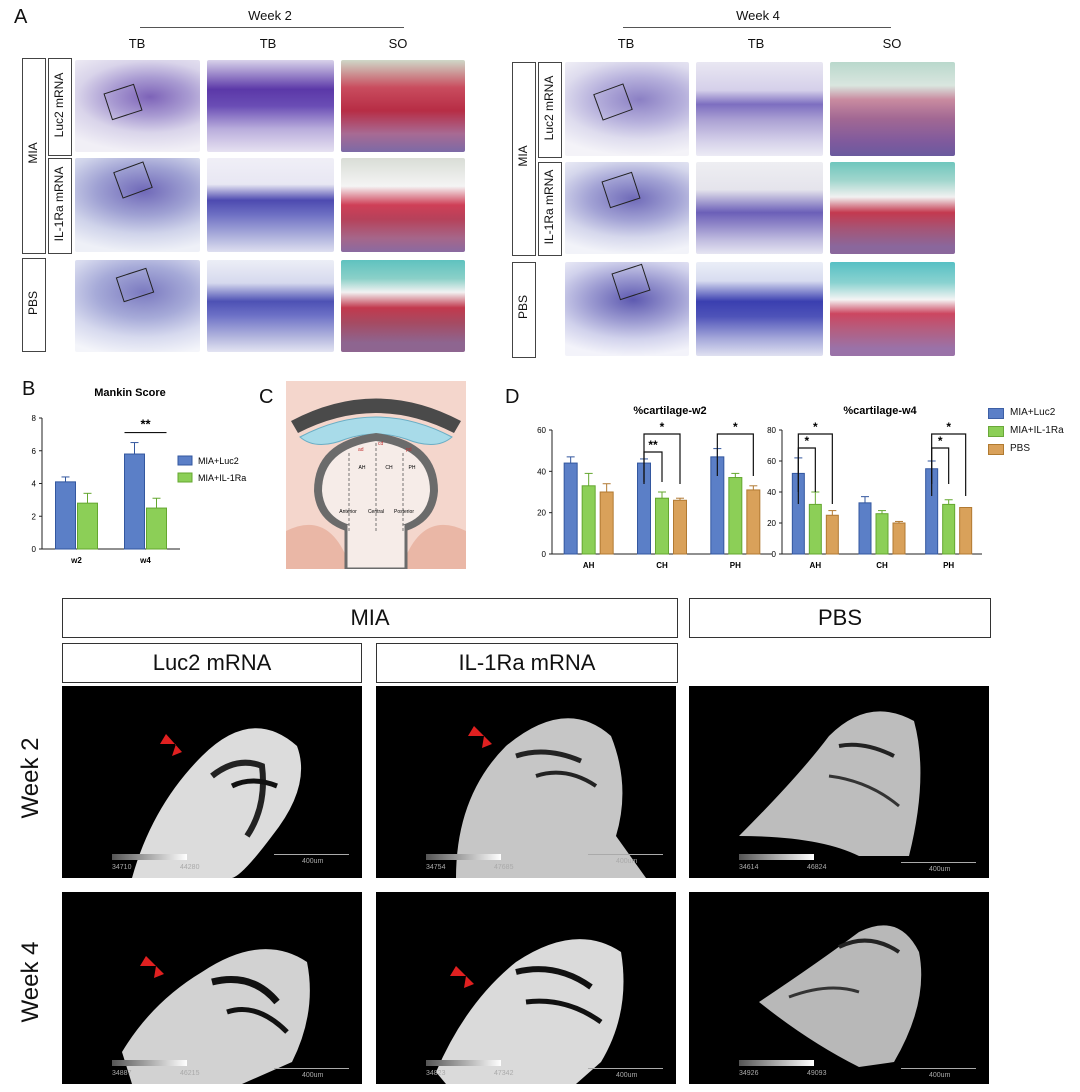  I want to click on header-pbs: PBS, so click(840, 618).